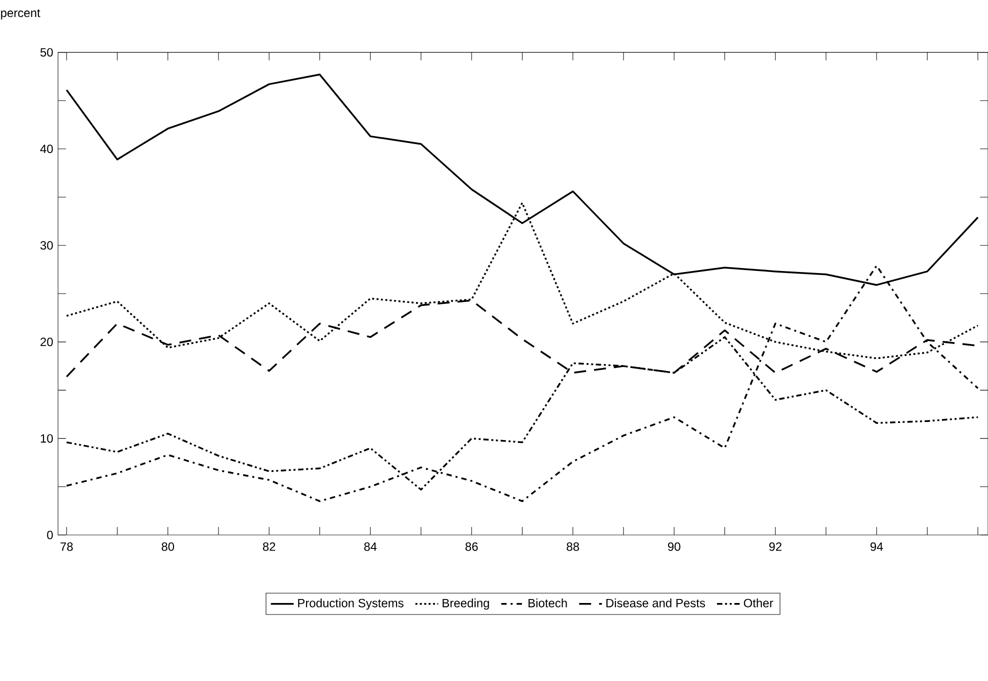 Image resolution: width=988 pixels, height=681 pixels. What do you see at coordinates (66, 546) in the screenshot?
I see `x-tick-label: 78` at bounding box center [66, 546].